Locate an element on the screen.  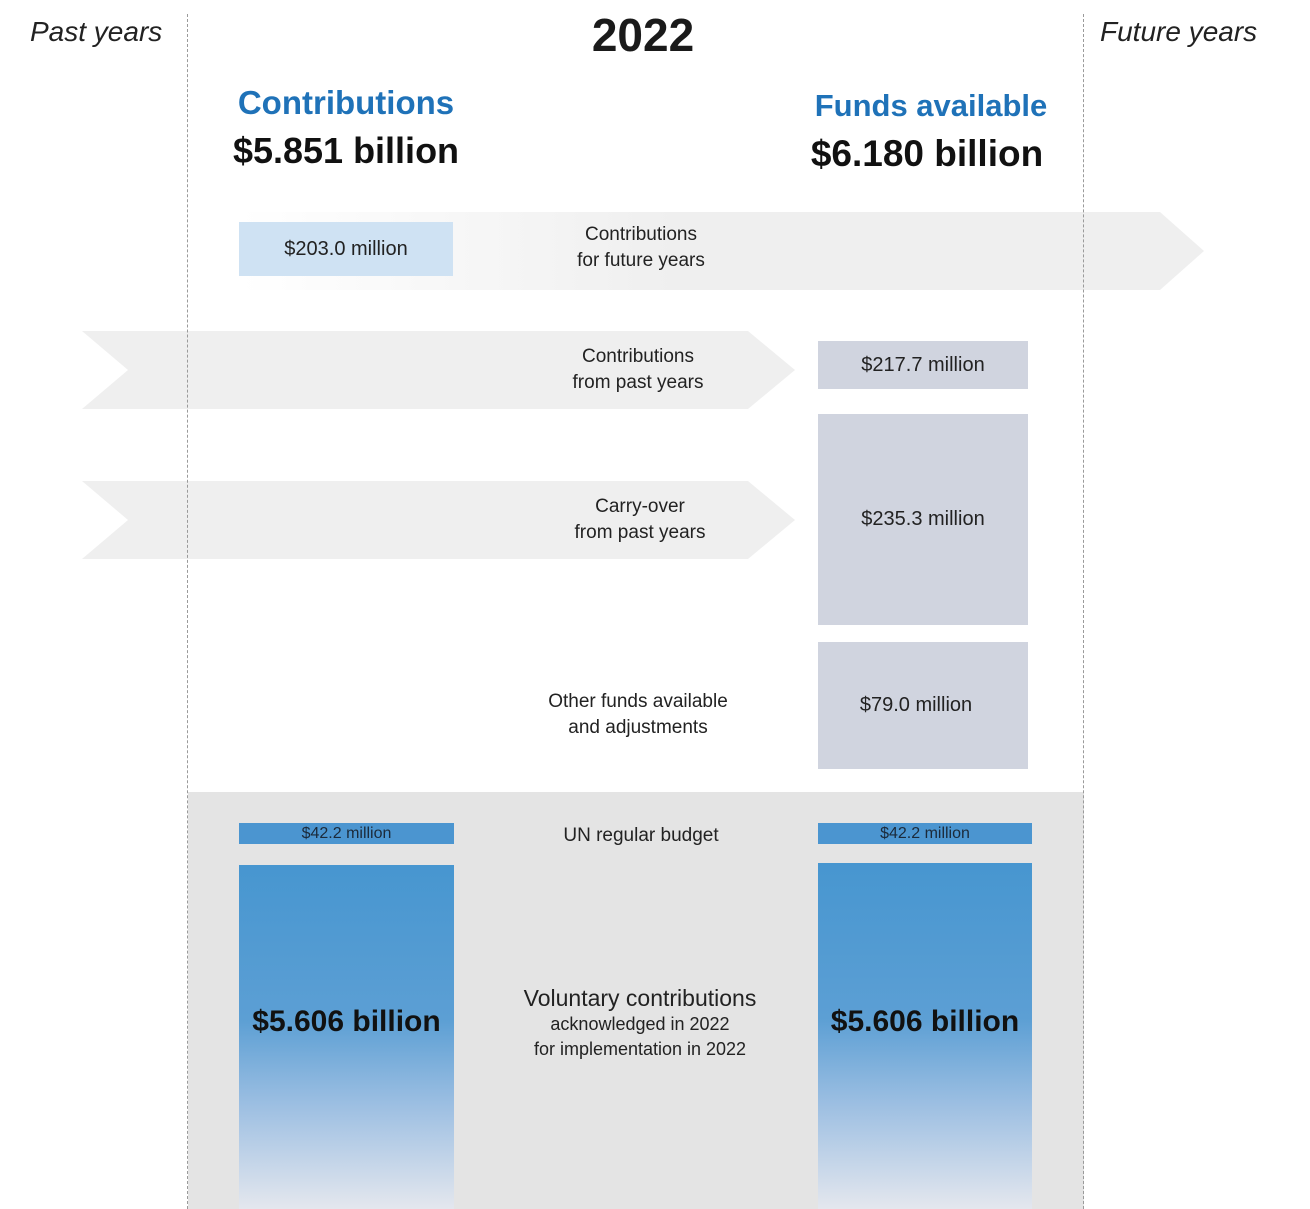
carry-over-label-line1: Carry-over is located at coordinates (640, 506).